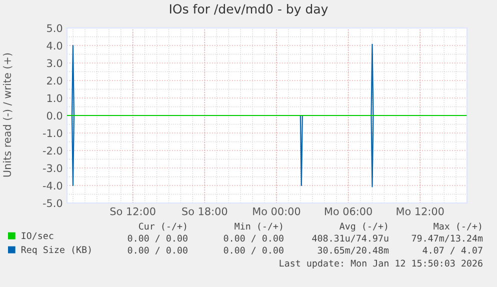 The width and height of the screenshot is (497, 287). Describe the element at coordinates (7, 115) in the screenshot. I see `y-axis-title: Units read (-) / write (+)` at that location.